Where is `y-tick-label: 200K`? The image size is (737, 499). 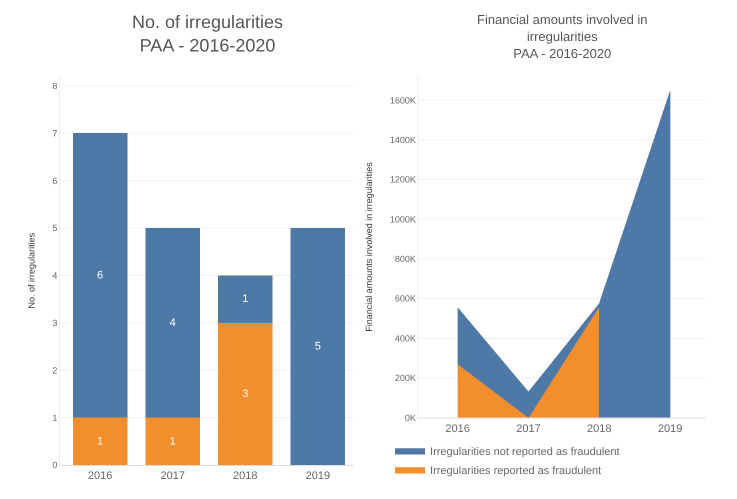 y-tick-label: 200K is located at coordinates (405, 378).